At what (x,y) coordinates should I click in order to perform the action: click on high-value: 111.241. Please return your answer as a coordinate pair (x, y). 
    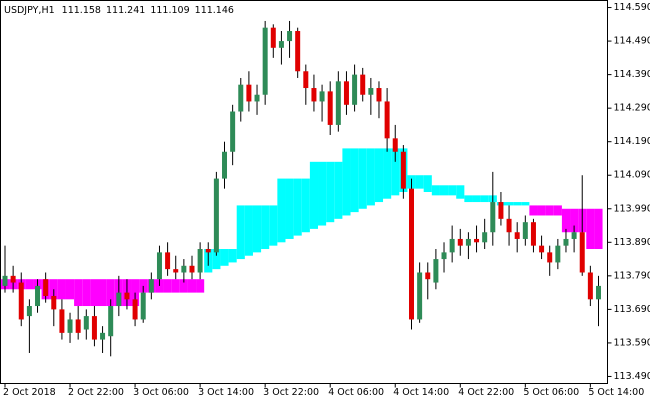
    Looking at the image, I should click on (125, 10).